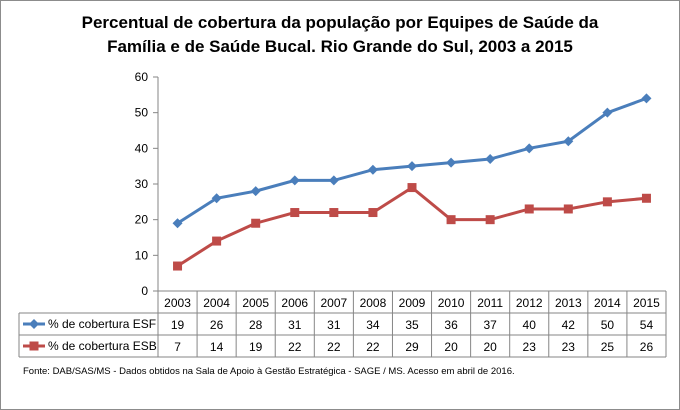  I want to click on y-tick-label: 50, so click(142, 113).